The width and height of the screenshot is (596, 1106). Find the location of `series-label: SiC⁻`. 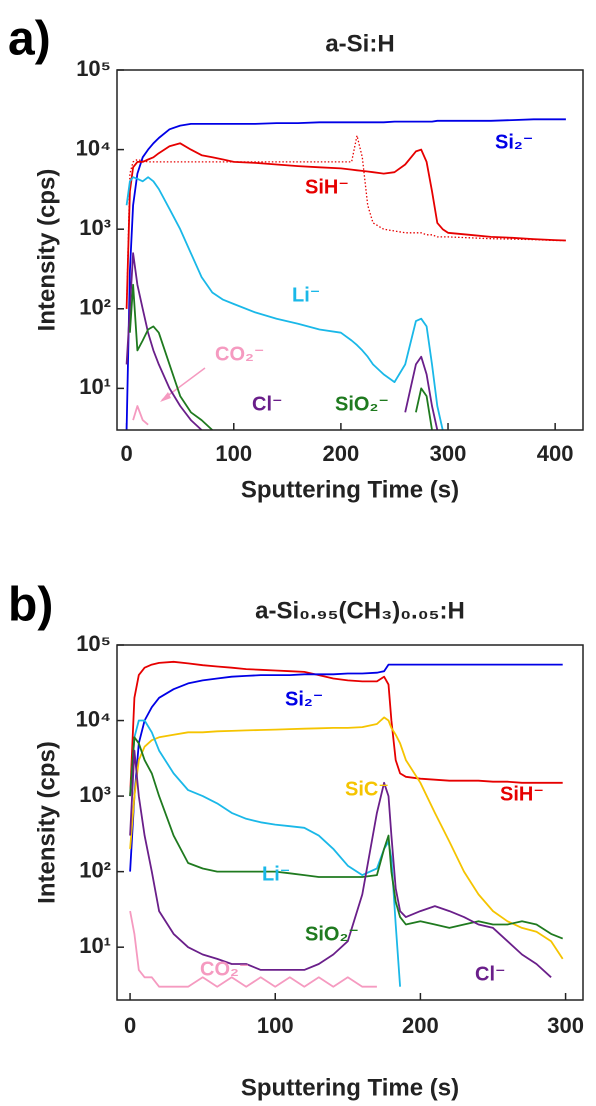

series-label: SiC⁻ is located at coordinates (367, 789).